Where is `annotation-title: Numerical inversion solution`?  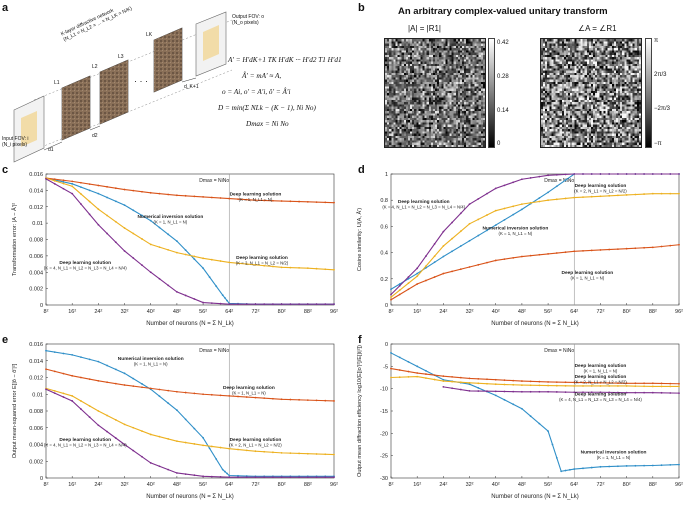 annotation-title: Numerical inversion solution is located at coordinates (151, 359).